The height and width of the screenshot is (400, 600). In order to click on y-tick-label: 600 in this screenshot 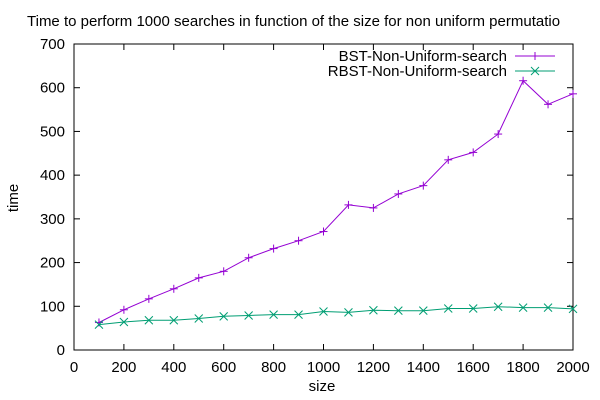, I will do `click(52, 88)`.